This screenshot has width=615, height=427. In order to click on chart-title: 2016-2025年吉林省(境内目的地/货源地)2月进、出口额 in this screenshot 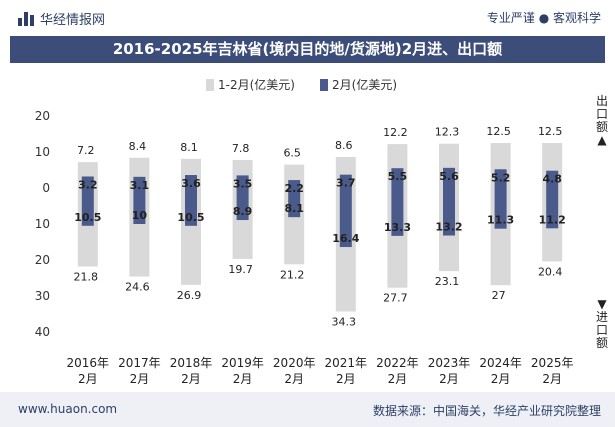, I will do `click(307, 49)`.